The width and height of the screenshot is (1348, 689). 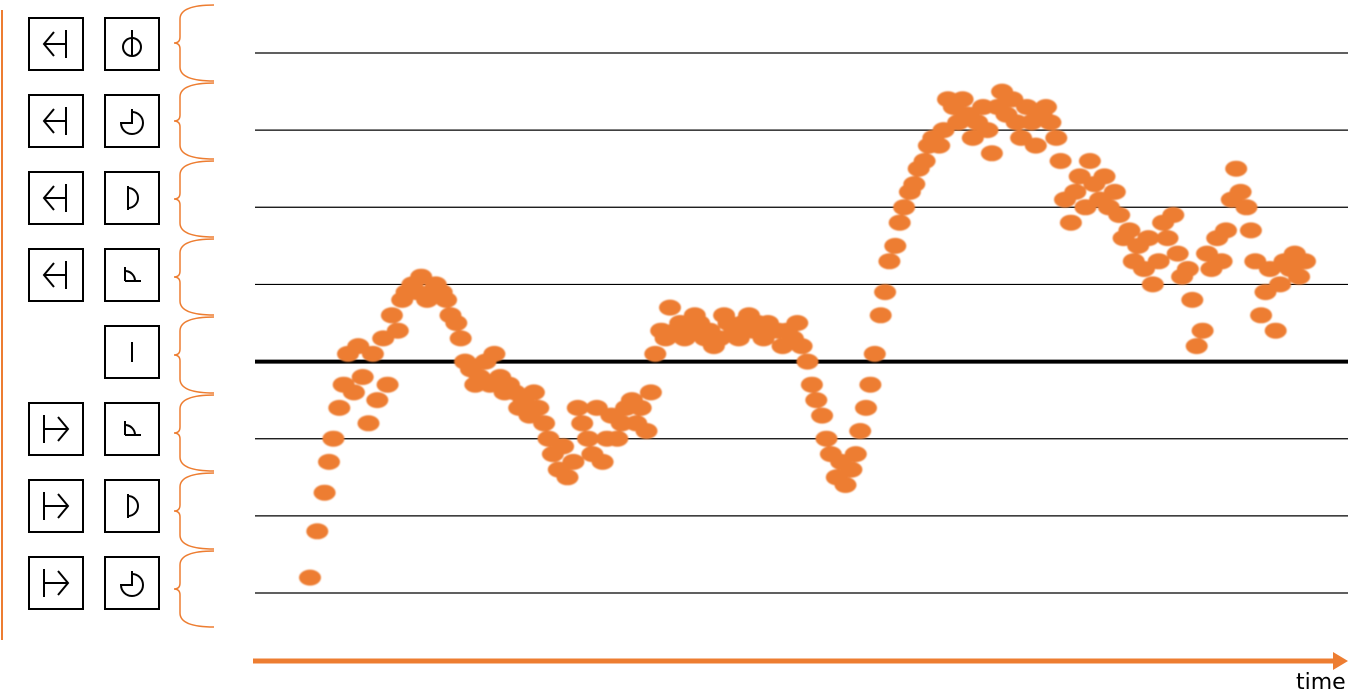 What do you see at coordinates (800, 661) in the screenshot?
I see `time-axis-arrow` at bounding box center [800, 661].